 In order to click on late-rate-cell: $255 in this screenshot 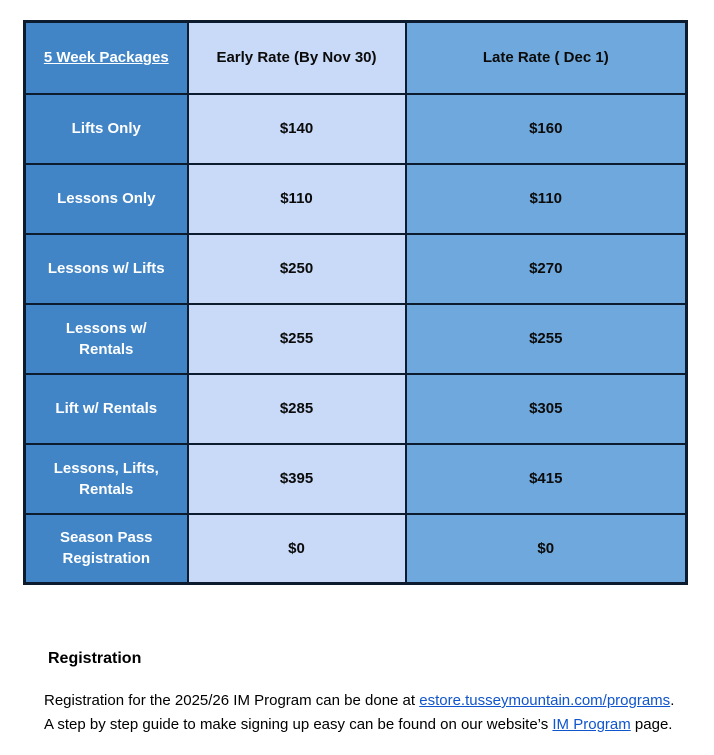, I will do `click(546, 338)`.